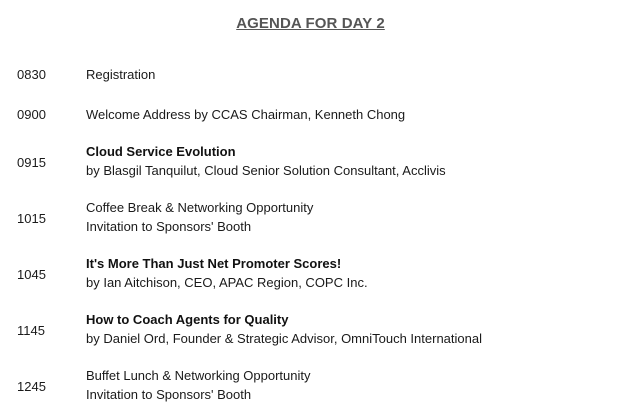 This screenshot has width=621, height=407. I want to click on agenda-title: Buffet Lunch & Networking Opportunity, so click(198, 375).